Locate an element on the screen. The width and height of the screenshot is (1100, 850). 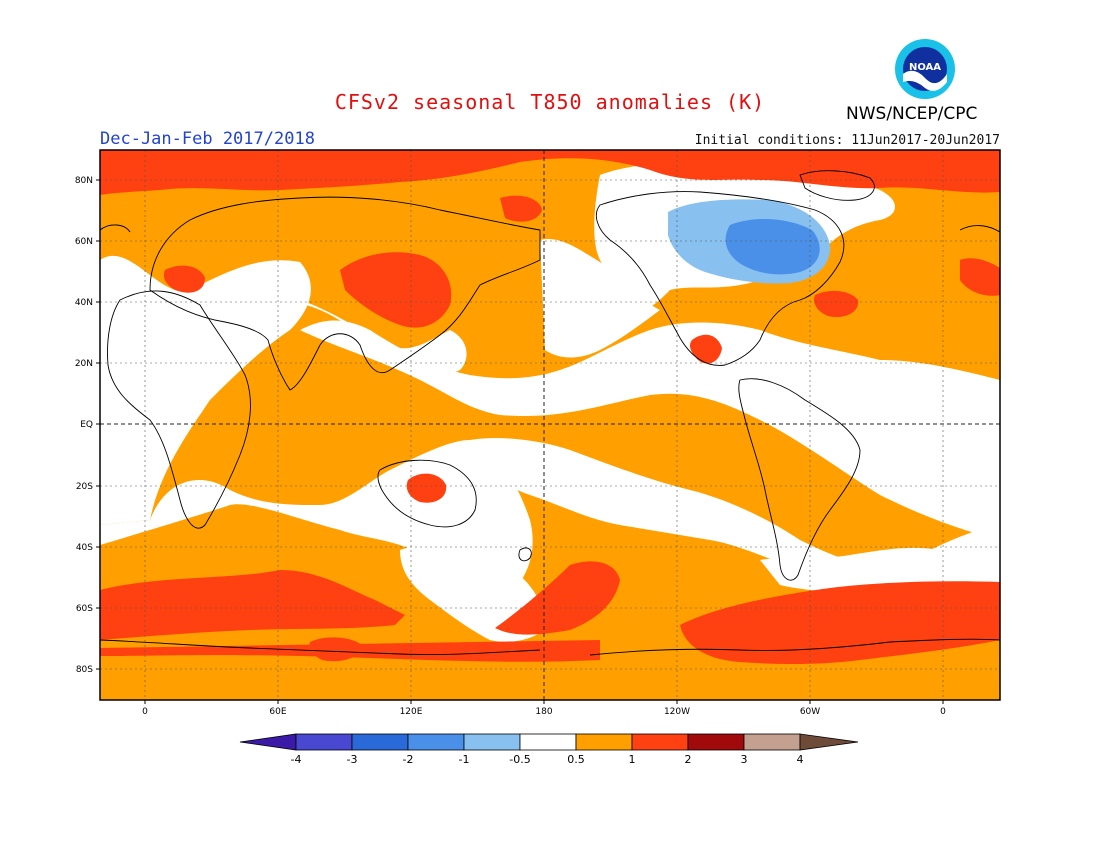
lat-label: 20N is located at coordinates (84, 364).